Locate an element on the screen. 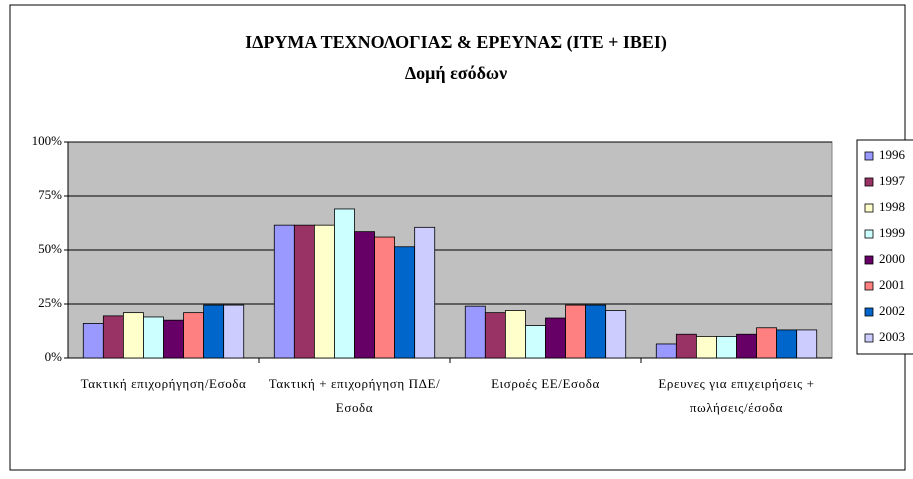 The height and width of the screenshot is (479, 913). y-tick-label: 100% is located at coordinates (47, 140).